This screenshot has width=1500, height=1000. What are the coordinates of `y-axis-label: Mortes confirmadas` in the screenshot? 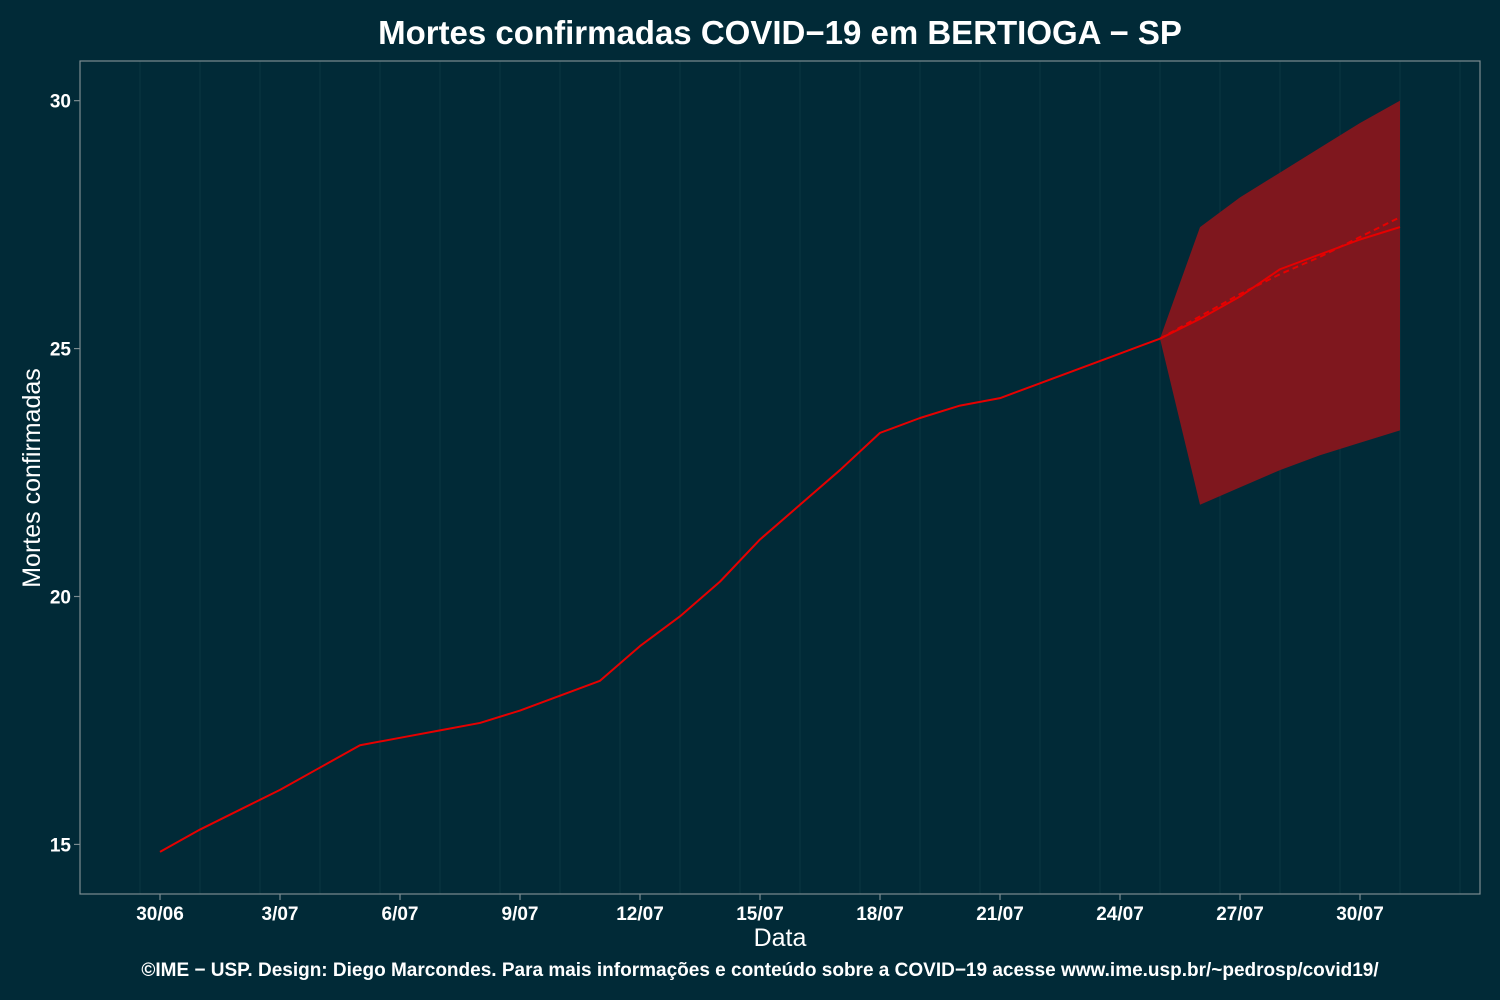 It's located at (32, 478).